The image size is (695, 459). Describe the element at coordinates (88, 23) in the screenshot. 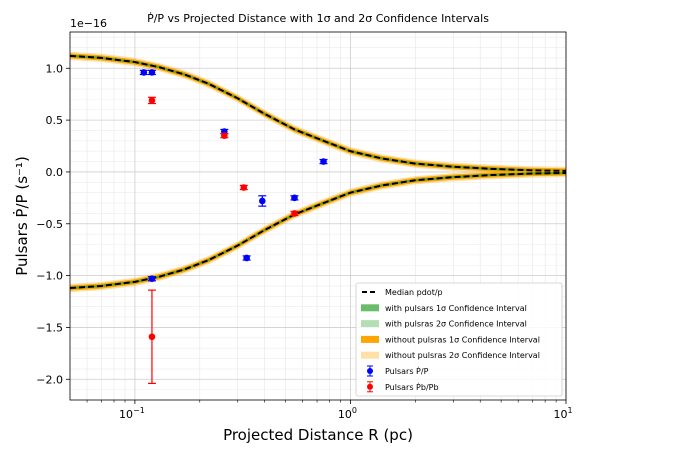

I see `y-offset-label: 1e−16` at that location.